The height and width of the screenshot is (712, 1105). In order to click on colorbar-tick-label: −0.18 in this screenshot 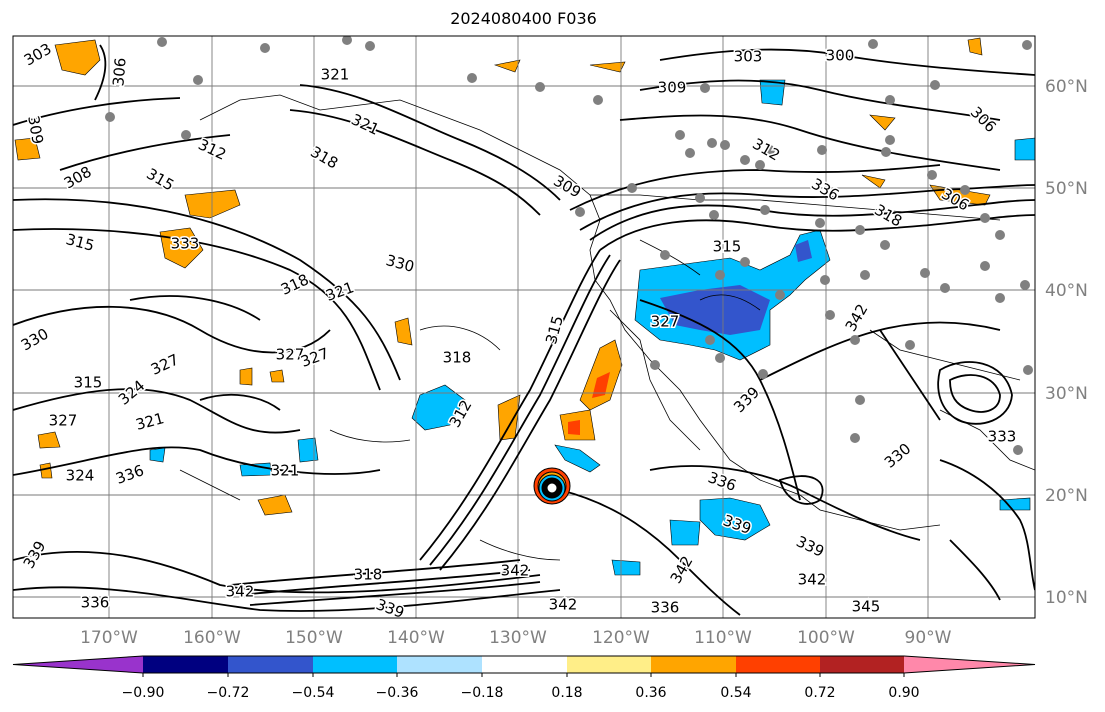, I will do `click(482, 693)`.